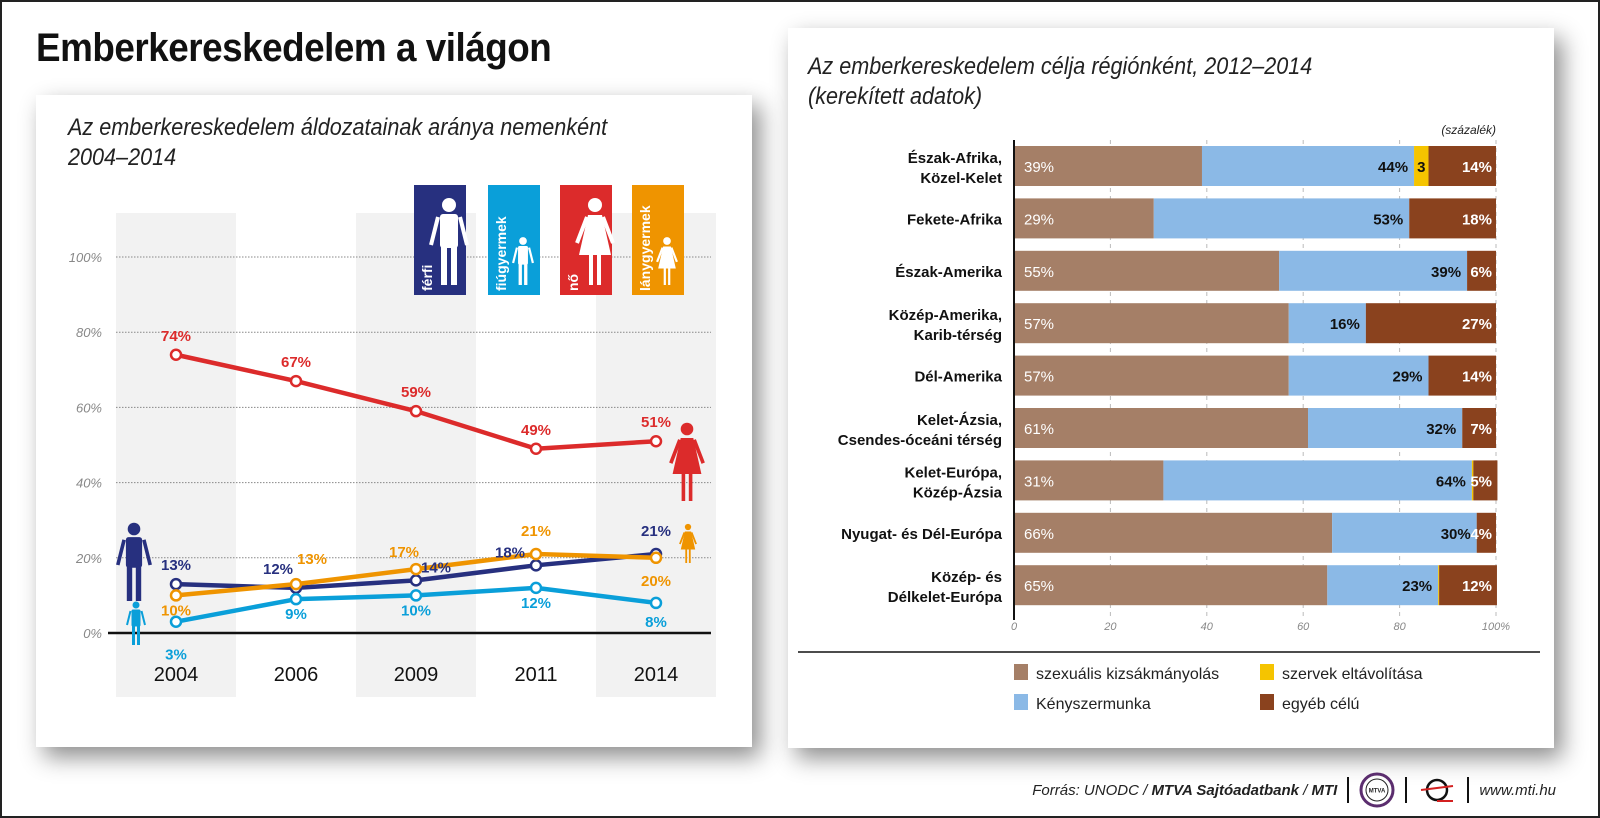 This screenshot has width=1600, height=818. I want to click on category-label: Kelet-Európa,, so click(953, 472).